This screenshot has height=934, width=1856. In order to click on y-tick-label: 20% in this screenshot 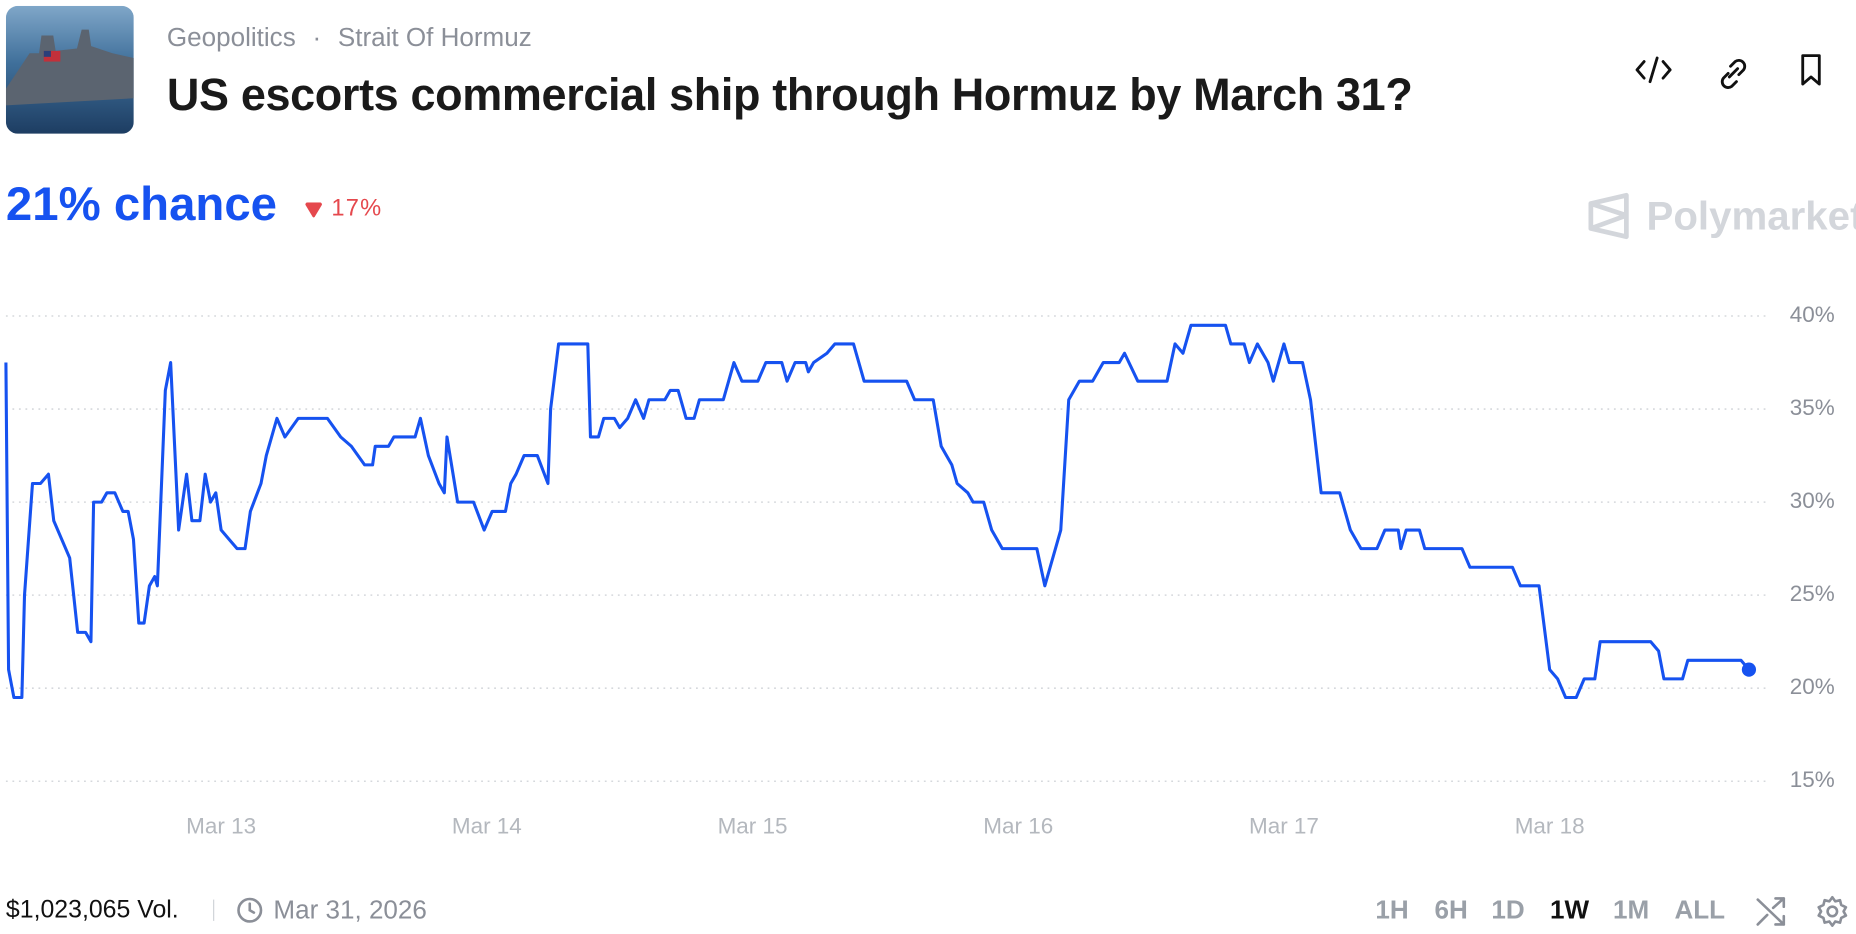, I will do `click(1812, 686)`.